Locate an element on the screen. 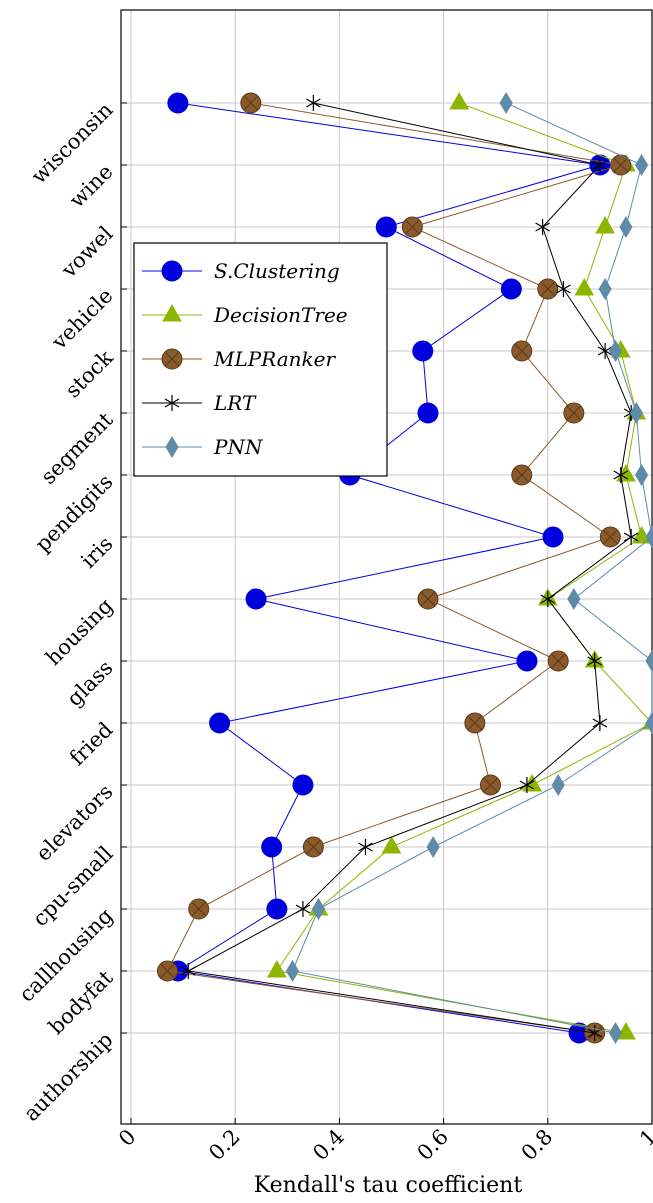 This screenshot has height=1203, width=653. y-tick-label: vowel is located at coordinates (86, 251).